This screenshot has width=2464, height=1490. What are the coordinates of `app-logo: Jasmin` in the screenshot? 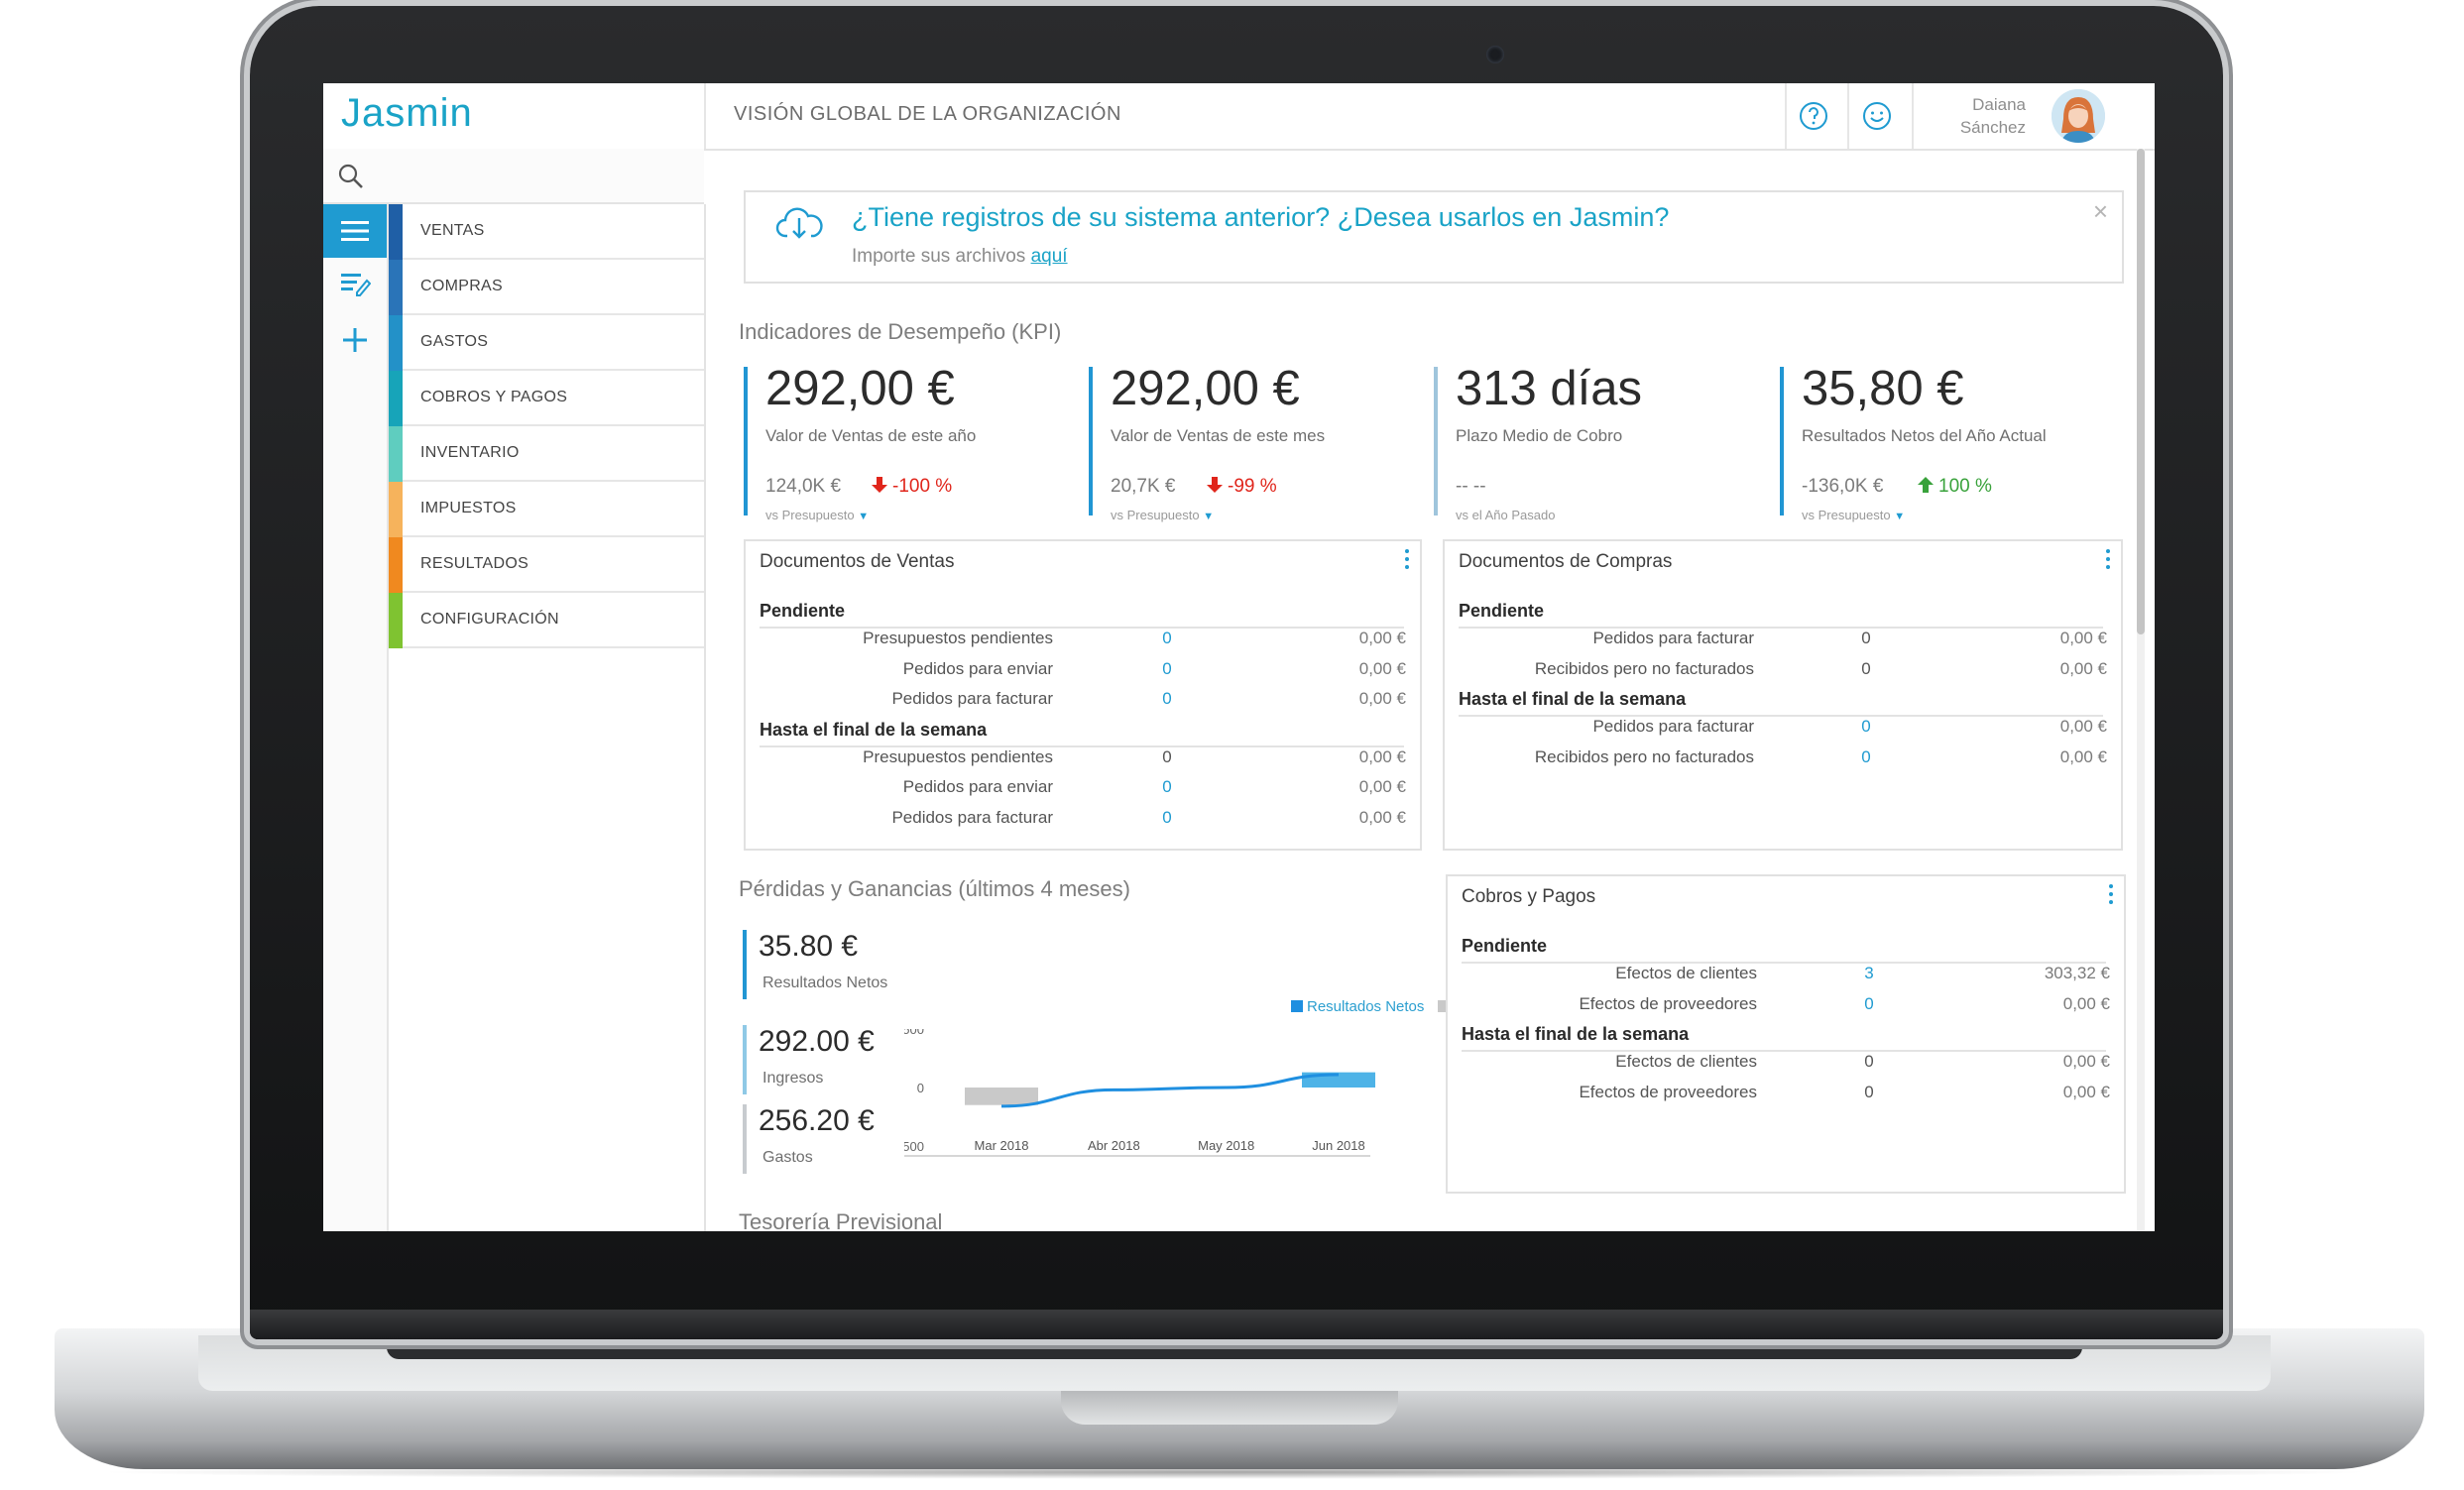 It's located at (407, 113).